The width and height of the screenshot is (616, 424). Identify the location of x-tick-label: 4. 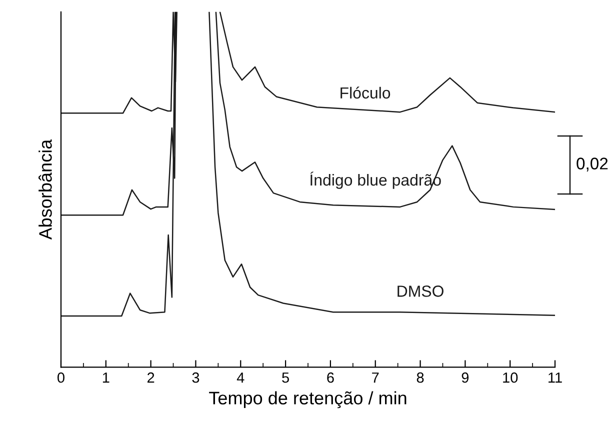
(240, 377).